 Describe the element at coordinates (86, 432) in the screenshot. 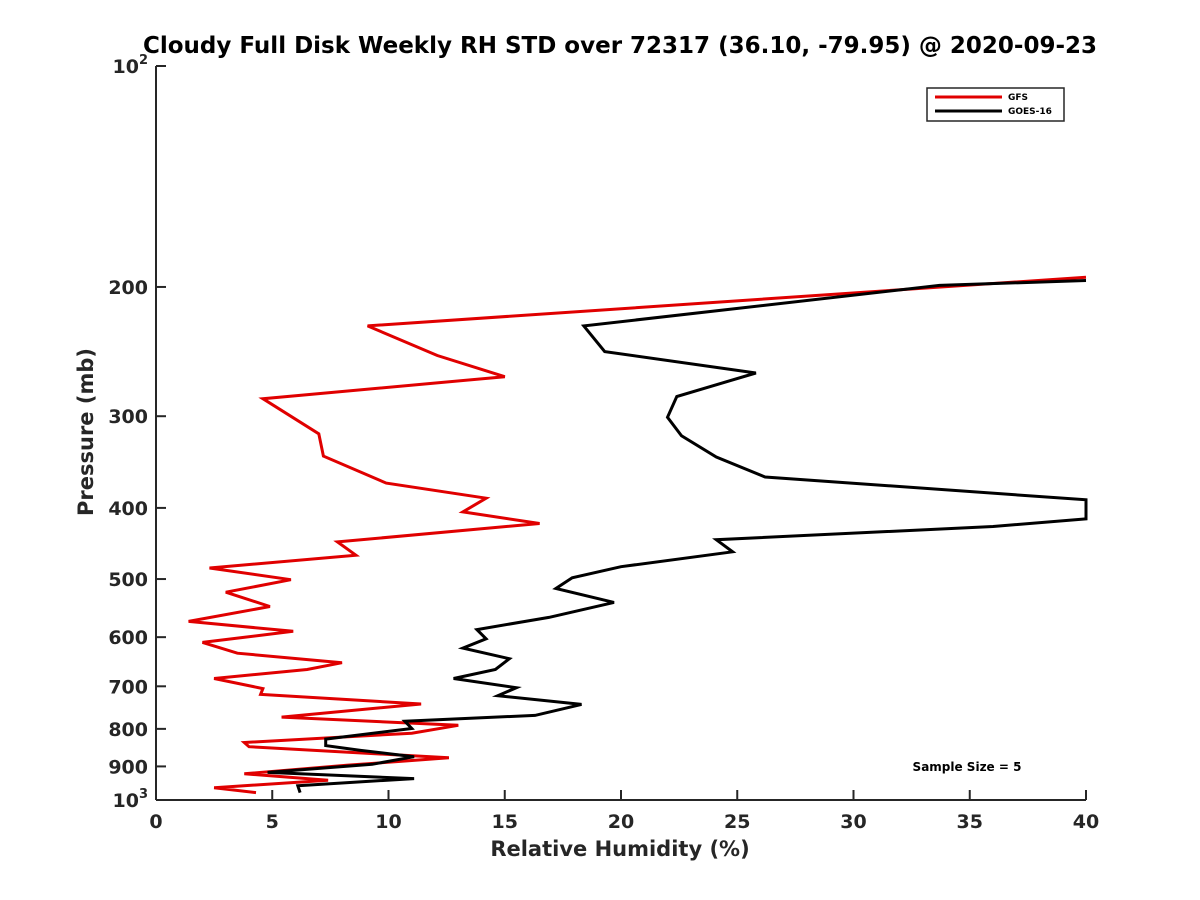

I see `y-axis-label: Pressure (mb)` at that location.